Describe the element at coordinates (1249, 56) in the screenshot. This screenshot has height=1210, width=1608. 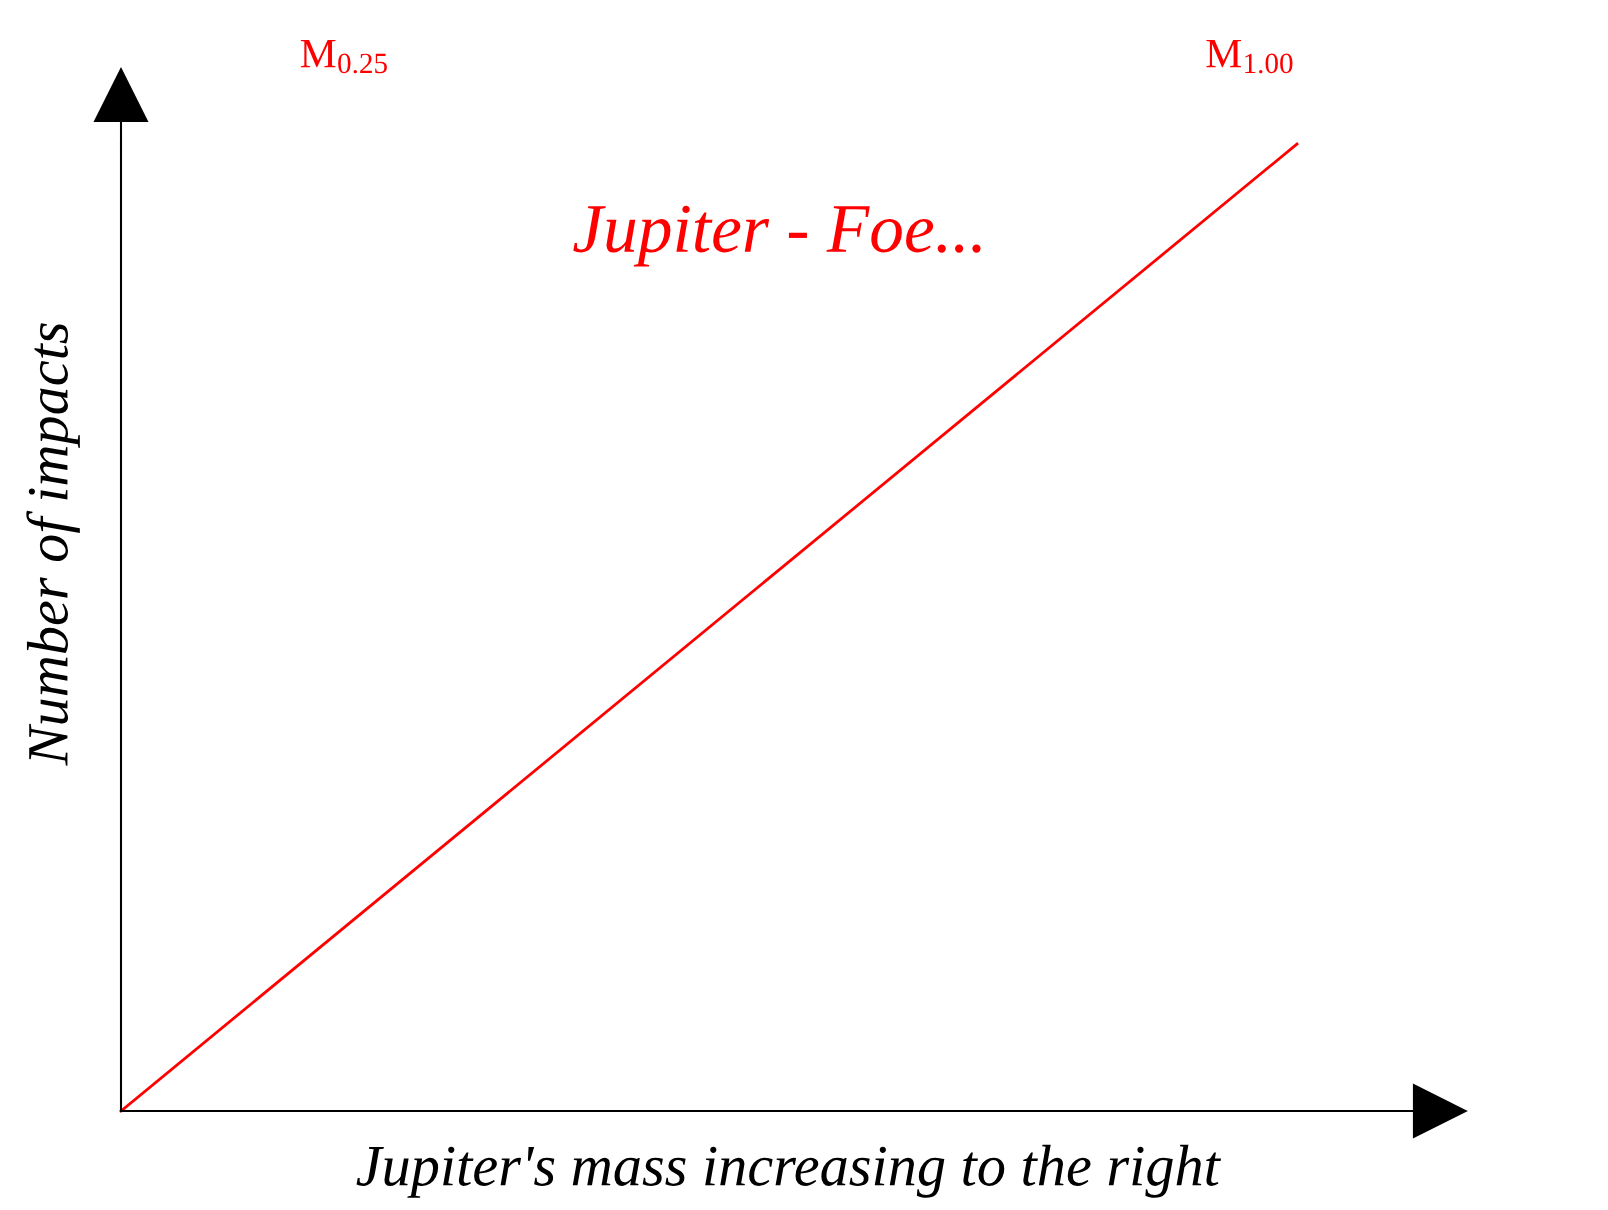
I see `text: M$_{1.00}$` at that location.